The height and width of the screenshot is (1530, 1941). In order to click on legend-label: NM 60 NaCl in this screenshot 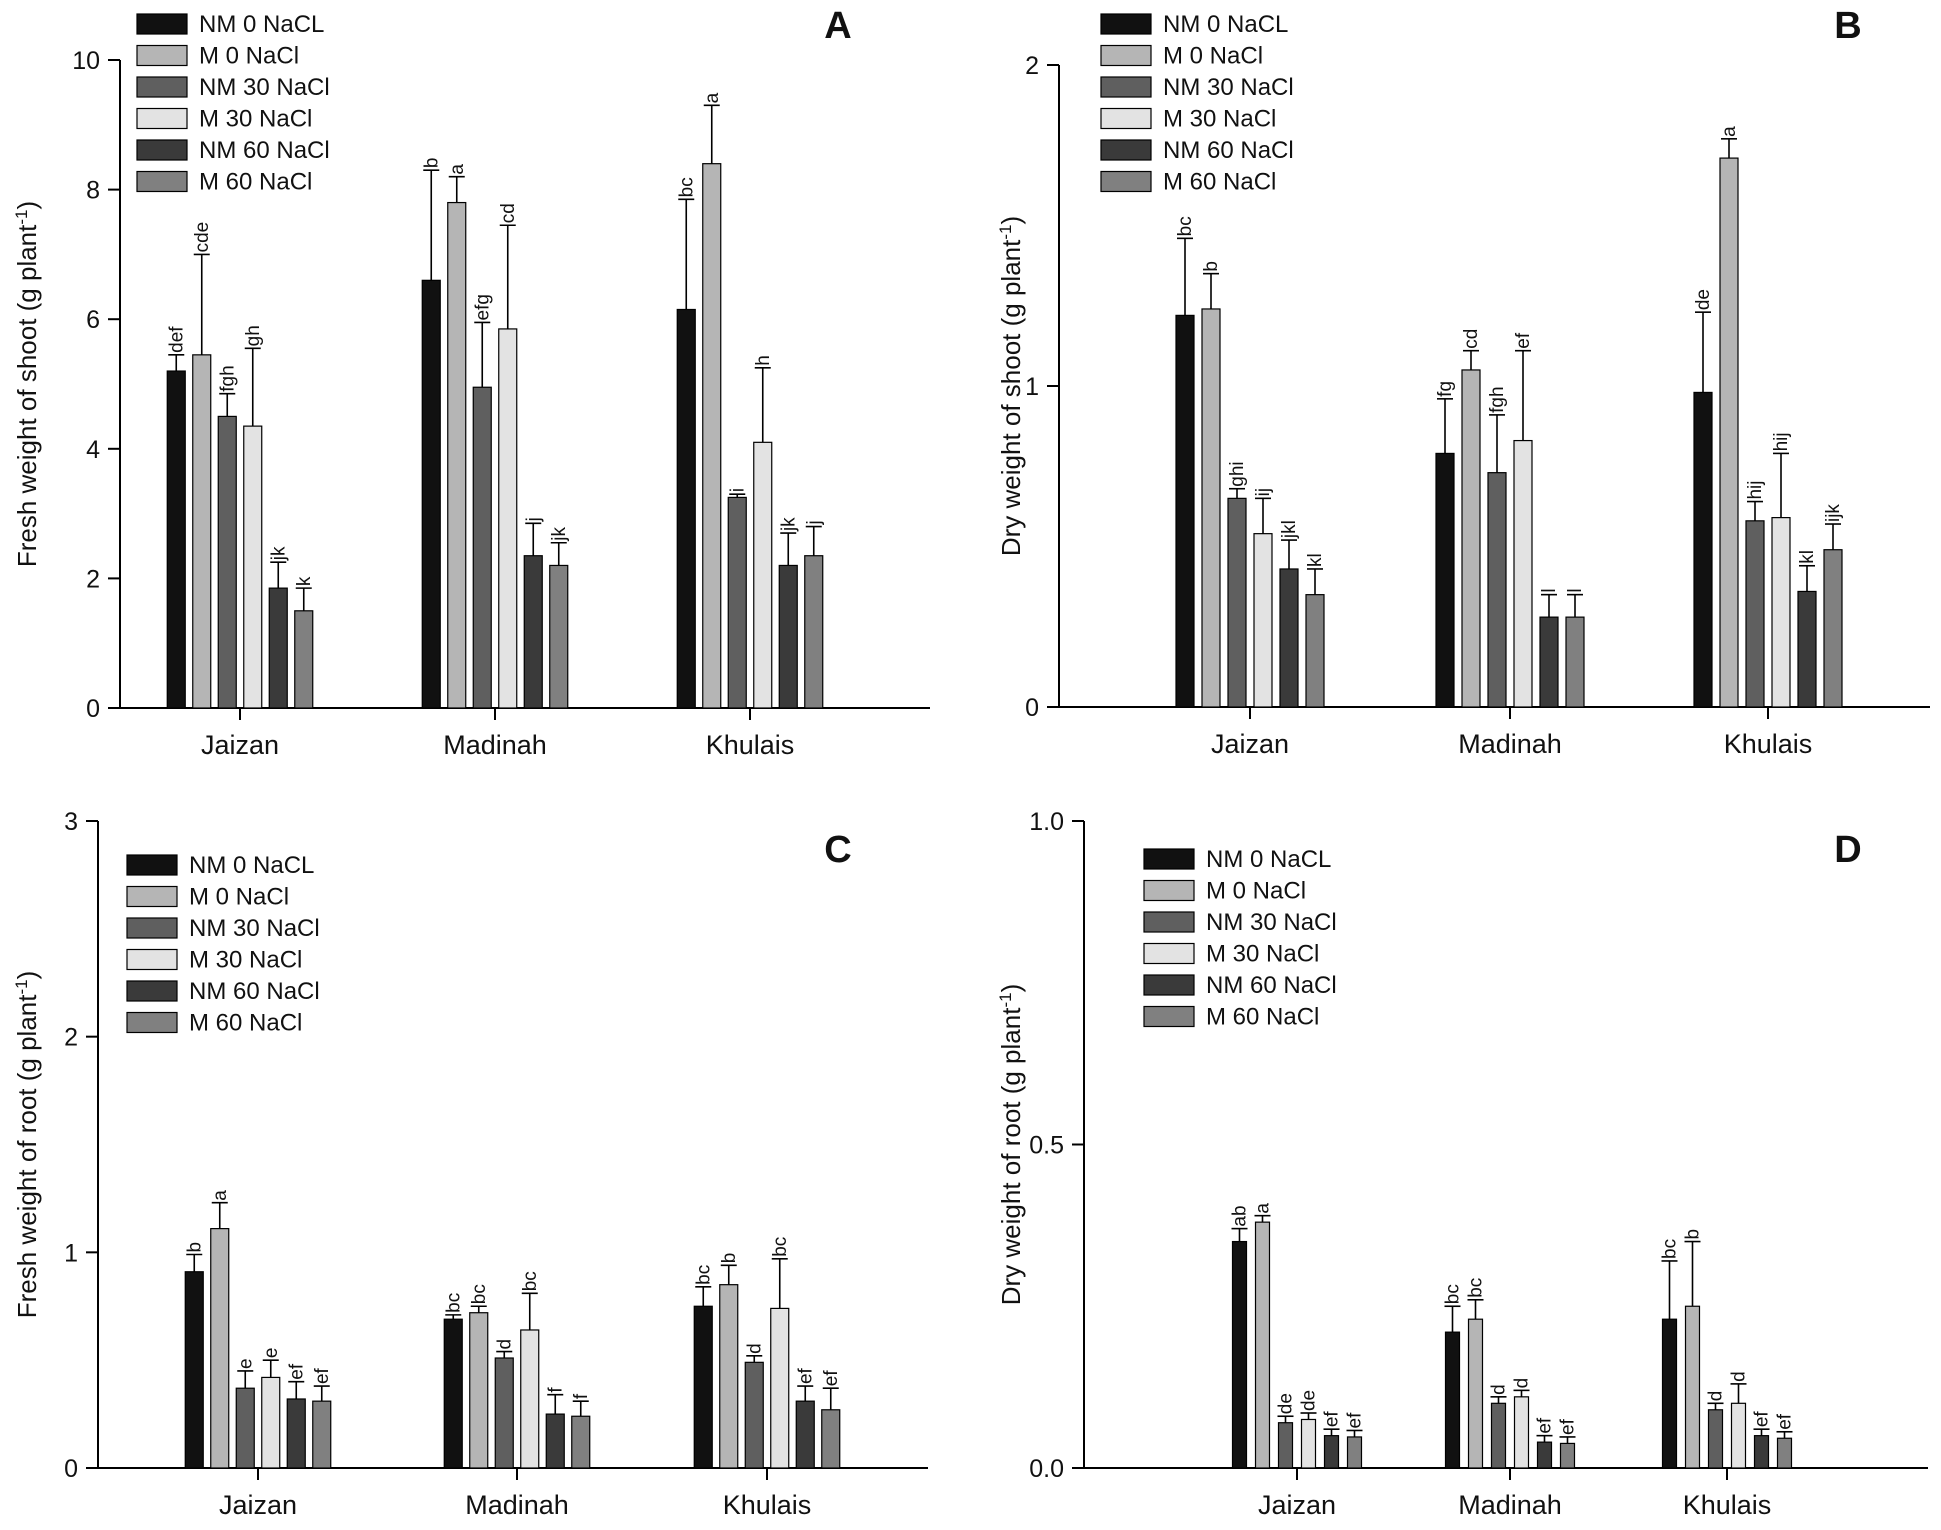, I will do `click(1271, 985)`.